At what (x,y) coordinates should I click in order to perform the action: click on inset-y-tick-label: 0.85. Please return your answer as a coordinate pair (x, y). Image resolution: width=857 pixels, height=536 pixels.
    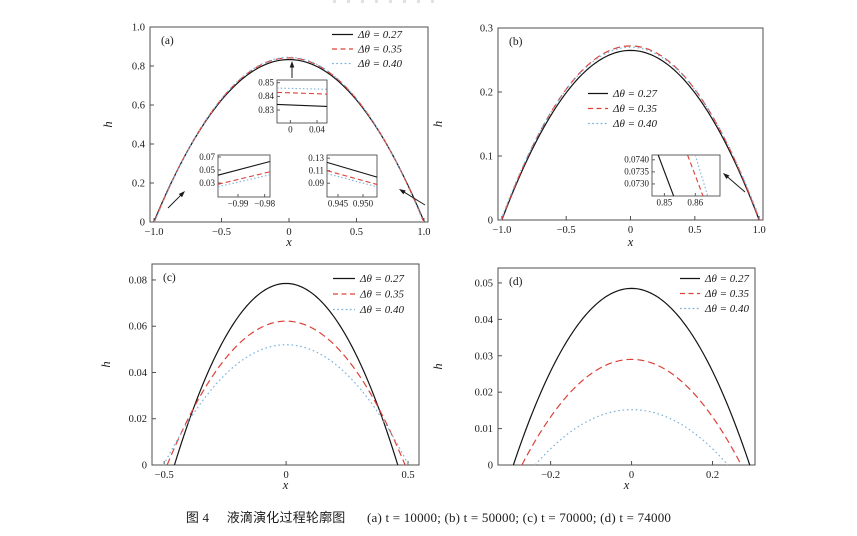
    Looking at the image, I should click on (266, 83).